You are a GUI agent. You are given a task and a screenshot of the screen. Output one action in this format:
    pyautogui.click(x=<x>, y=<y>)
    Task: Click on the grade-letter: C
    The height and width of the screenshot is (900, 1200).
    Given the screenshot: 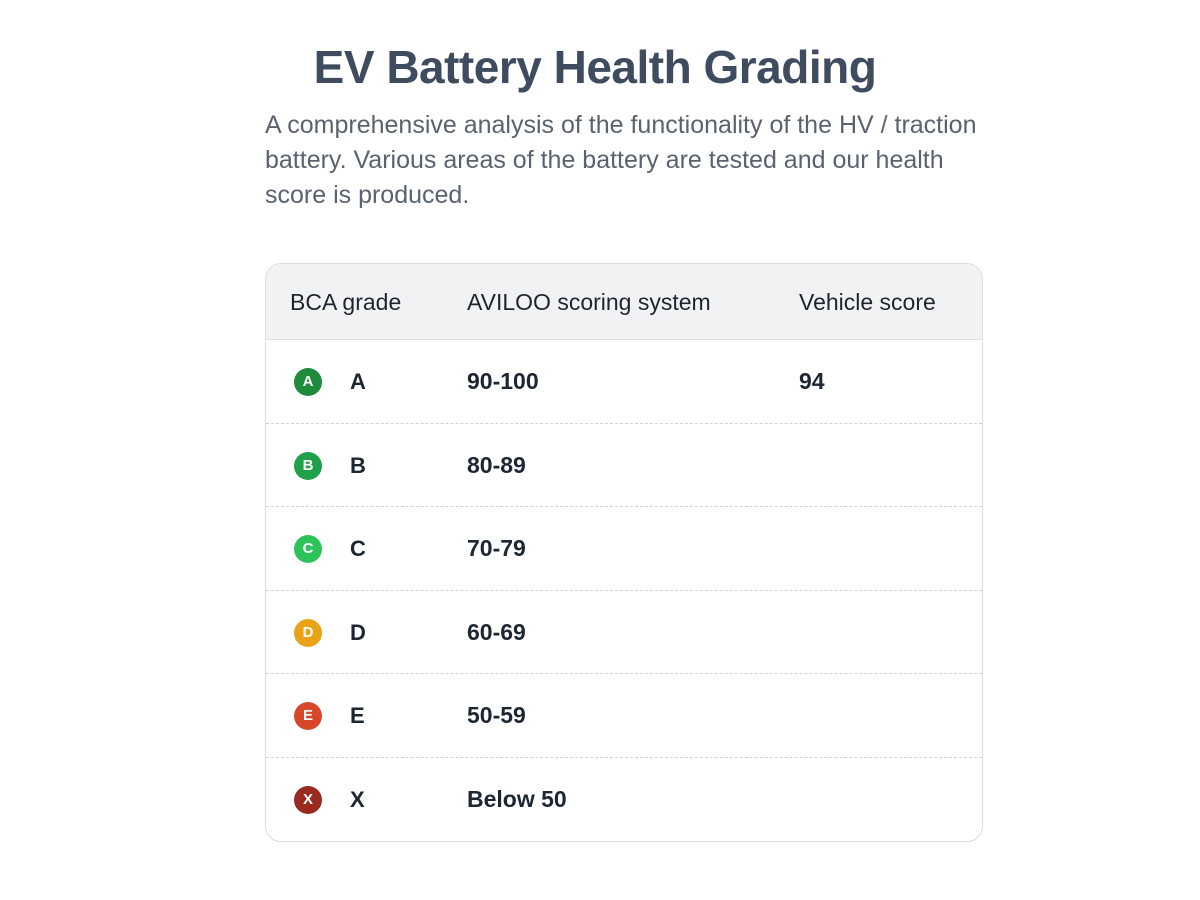 What is the action you would take?
    pyautogui.click(x=358, y=548)
    